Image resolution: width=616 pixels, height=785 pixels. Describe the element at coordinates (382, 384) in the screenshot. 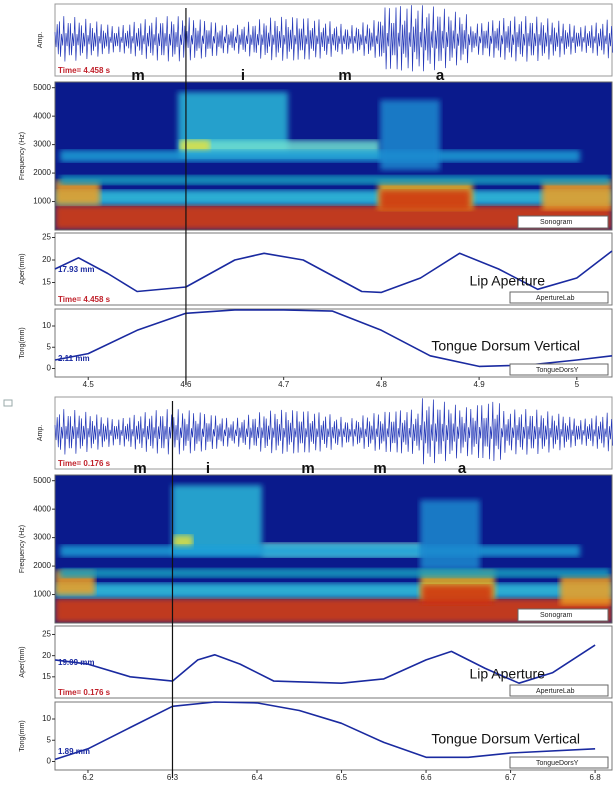

I see `x-tick-label: 4.8` at that location.